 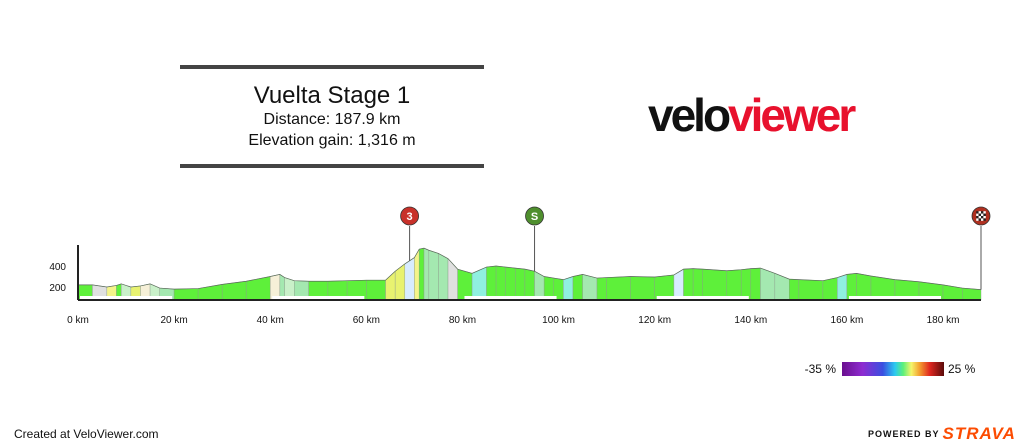 I want to click on distance-bands, so click(x=511, y=297).